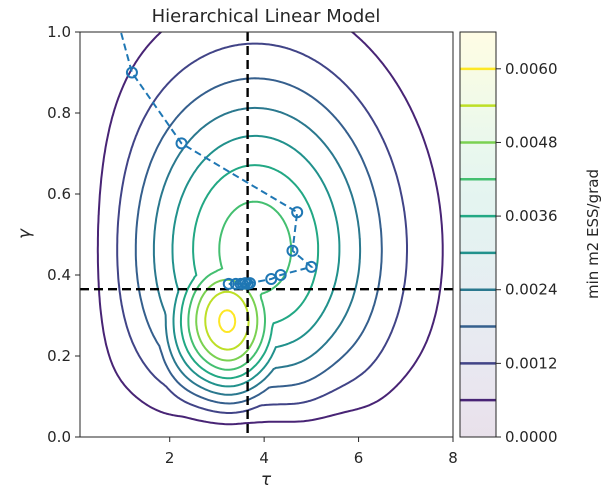  What do you see at coordinates (531, 216) in the screenshot?
I see `colorbar-tick-label: 0.0036` at bounding box center [531, 216].